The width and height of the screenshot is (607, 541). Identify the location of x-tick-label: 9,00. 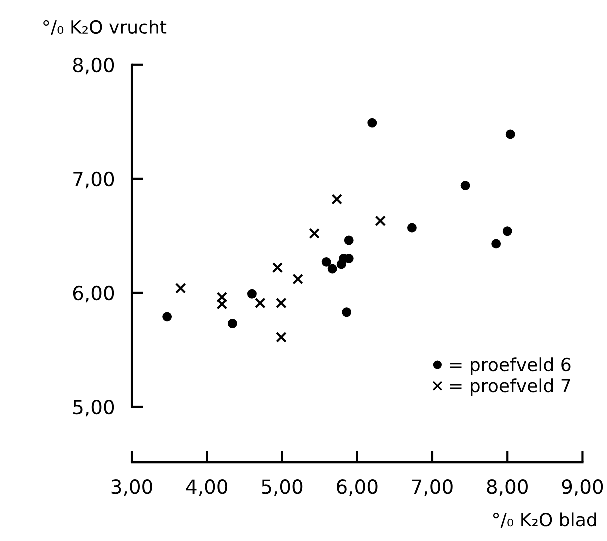
(583, 488).